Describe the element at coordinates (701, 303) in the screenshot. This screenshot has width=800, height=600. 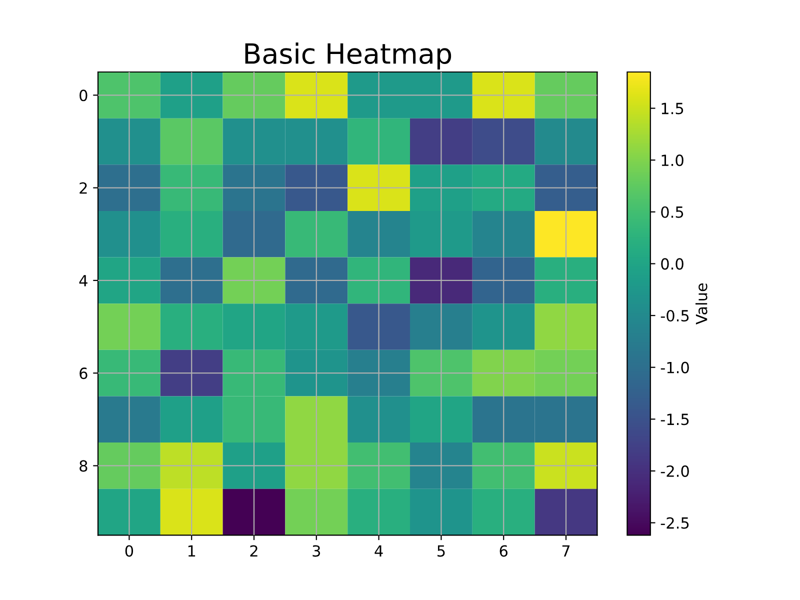
I see `color-bar-title: Value` at that location.